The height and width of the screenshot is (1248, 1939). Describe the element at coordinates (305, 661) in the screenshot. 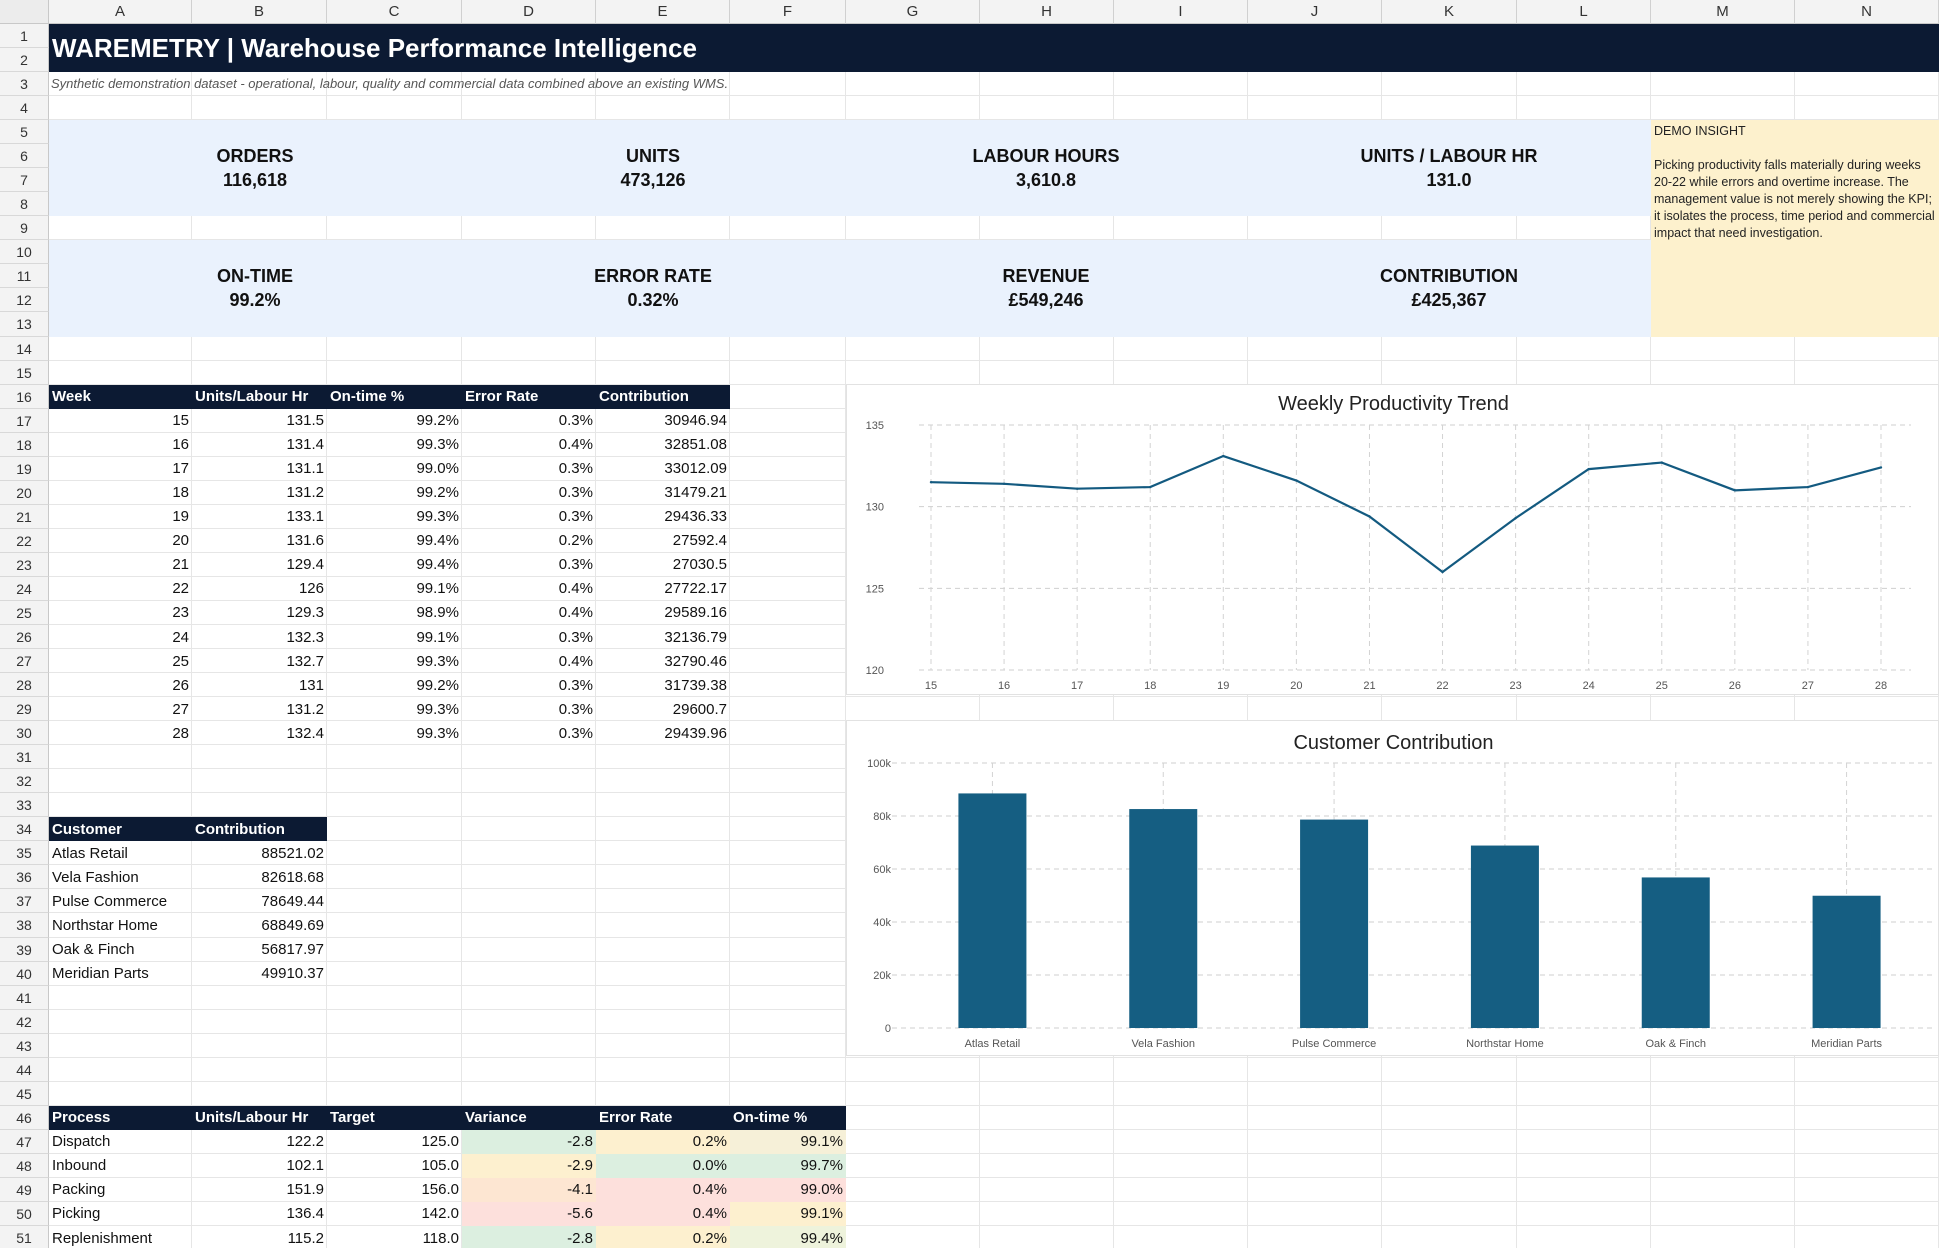

I see `table-cell: 132.7` at that location.